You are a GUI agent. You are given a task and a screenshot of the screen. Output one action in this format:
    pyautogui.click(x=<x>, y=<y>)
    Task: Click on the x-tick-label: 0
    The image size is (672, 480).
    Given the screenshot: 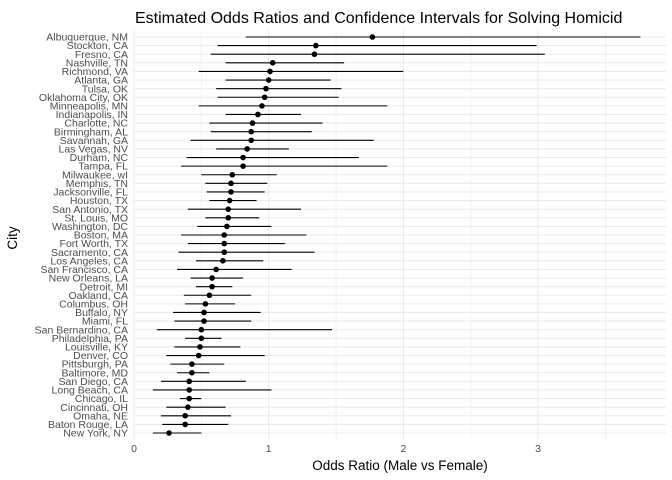 What is the action you would take?
    pyautogui.click(x=134, y=449)
    